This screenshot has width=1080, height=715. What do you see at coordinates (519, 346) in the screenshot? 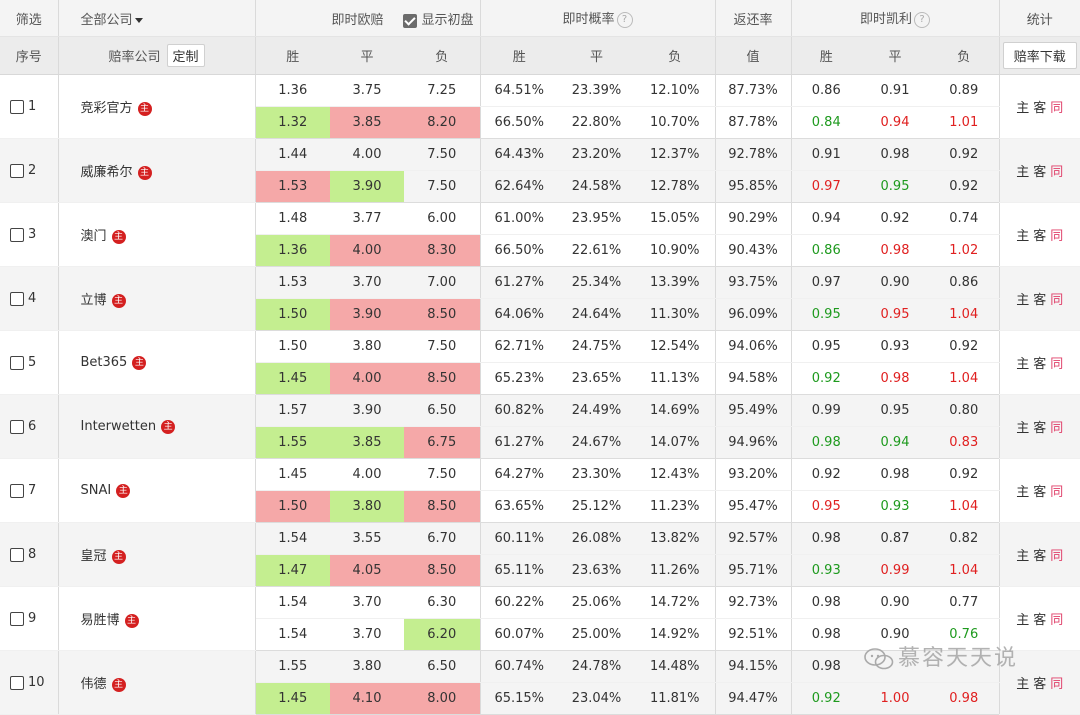
I see `initial-prob-cell: 62.71%` at bounding box center [519, 346].